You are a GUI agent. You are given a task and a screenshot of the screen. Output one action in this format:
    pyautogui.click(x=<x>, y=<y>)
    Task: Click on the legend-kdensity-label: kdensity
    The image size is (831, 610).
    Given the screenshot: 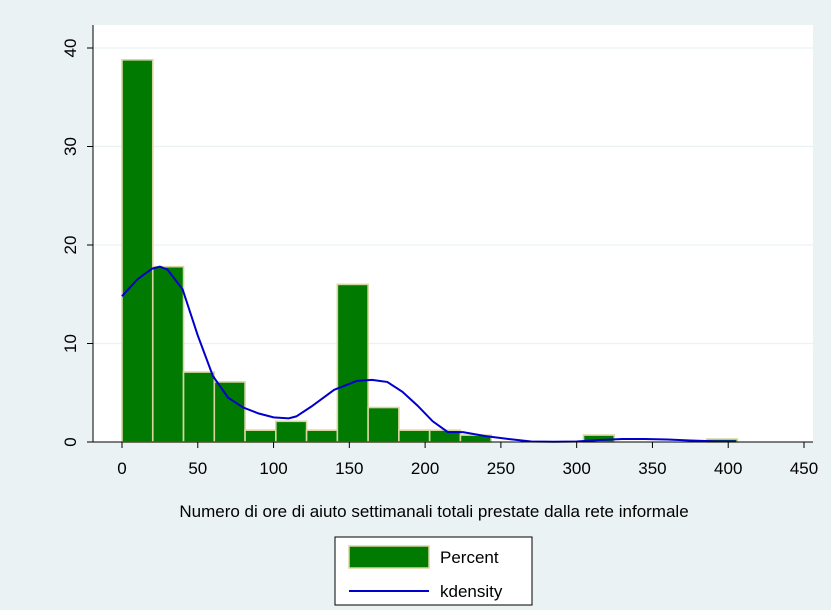 What is the action you would take?
    pyautogui.click(x=471, y=591)
    